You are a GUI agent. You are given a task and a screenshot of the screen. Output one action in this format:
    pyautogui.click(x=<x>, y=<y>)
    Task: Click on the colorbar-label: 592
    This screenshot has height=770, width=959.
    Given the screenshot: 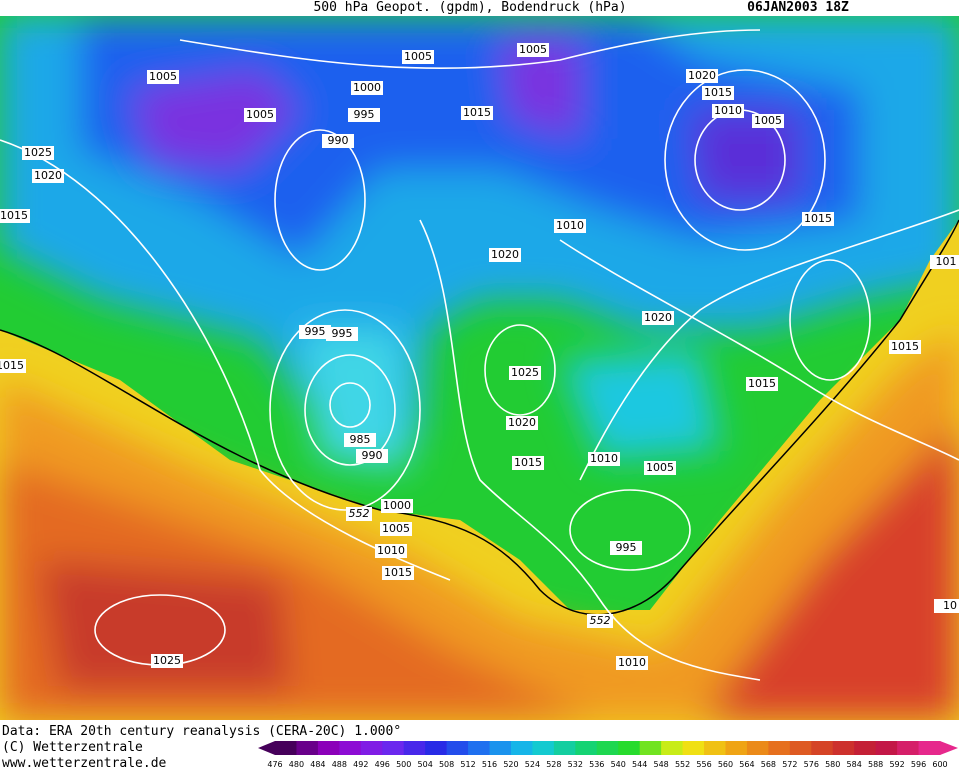 What is the action you would take?
    pyautogui.click(x=896, y=764)
    